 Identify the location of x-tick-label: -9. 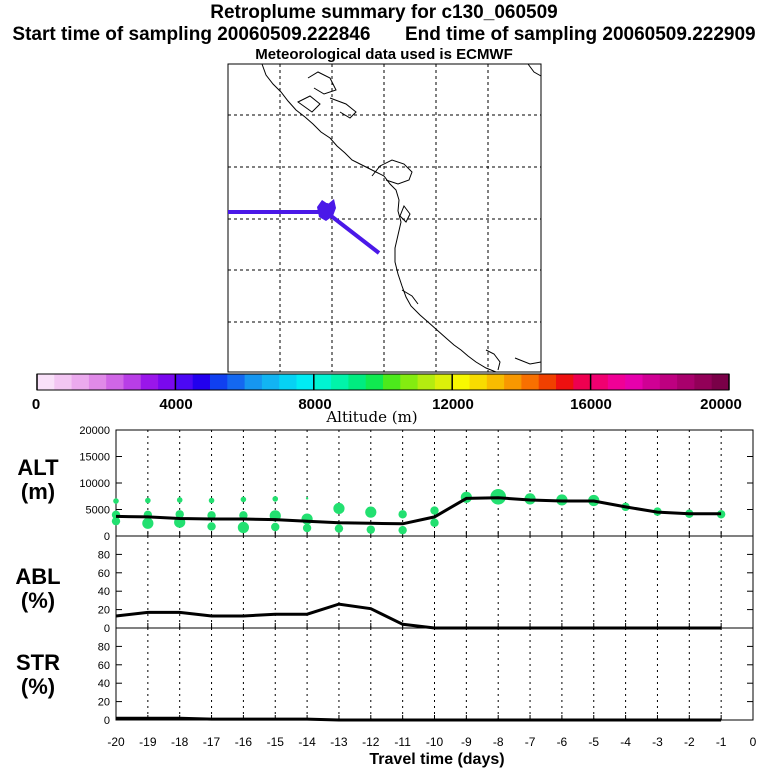
(466, 742).